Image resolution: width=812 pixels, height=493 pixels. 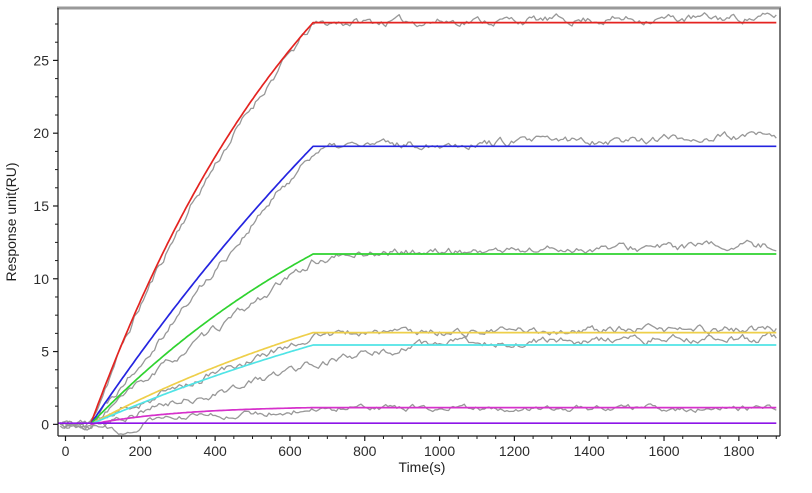 I want to click on data-trace-magenta, so click(x=418, y=419).